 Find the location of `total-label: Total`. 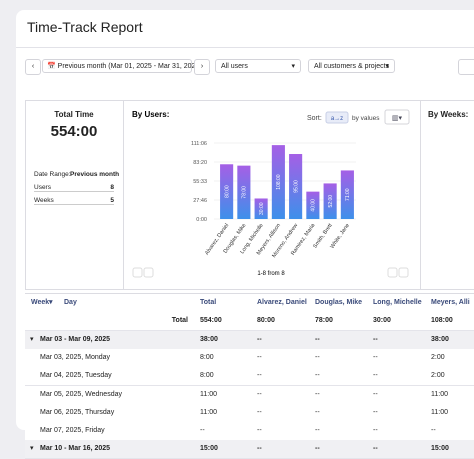

total-label: Total is located at coordinates (179, 321).